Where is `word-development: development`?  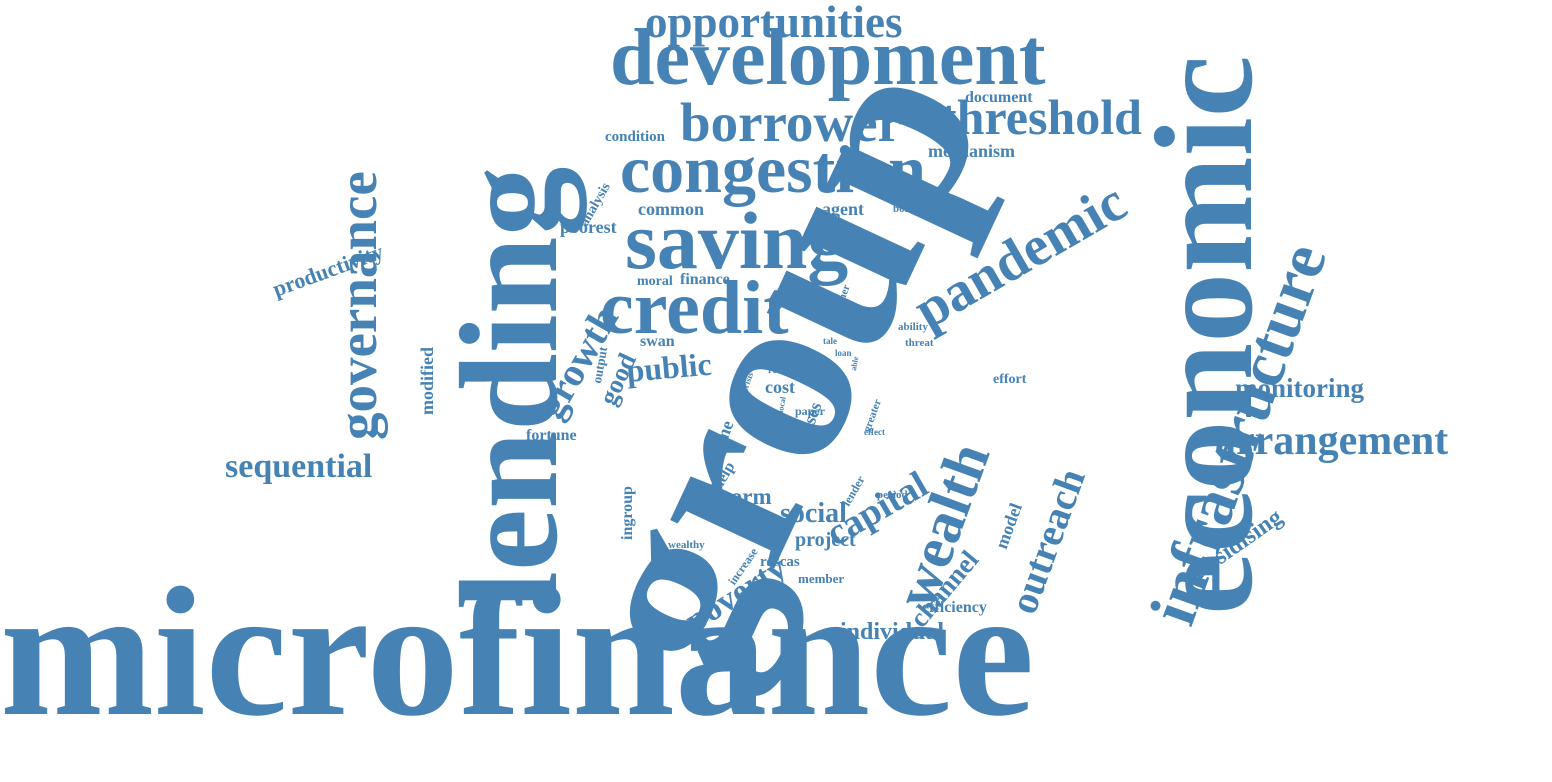 word-development: development is located at coordinates (828, 58).